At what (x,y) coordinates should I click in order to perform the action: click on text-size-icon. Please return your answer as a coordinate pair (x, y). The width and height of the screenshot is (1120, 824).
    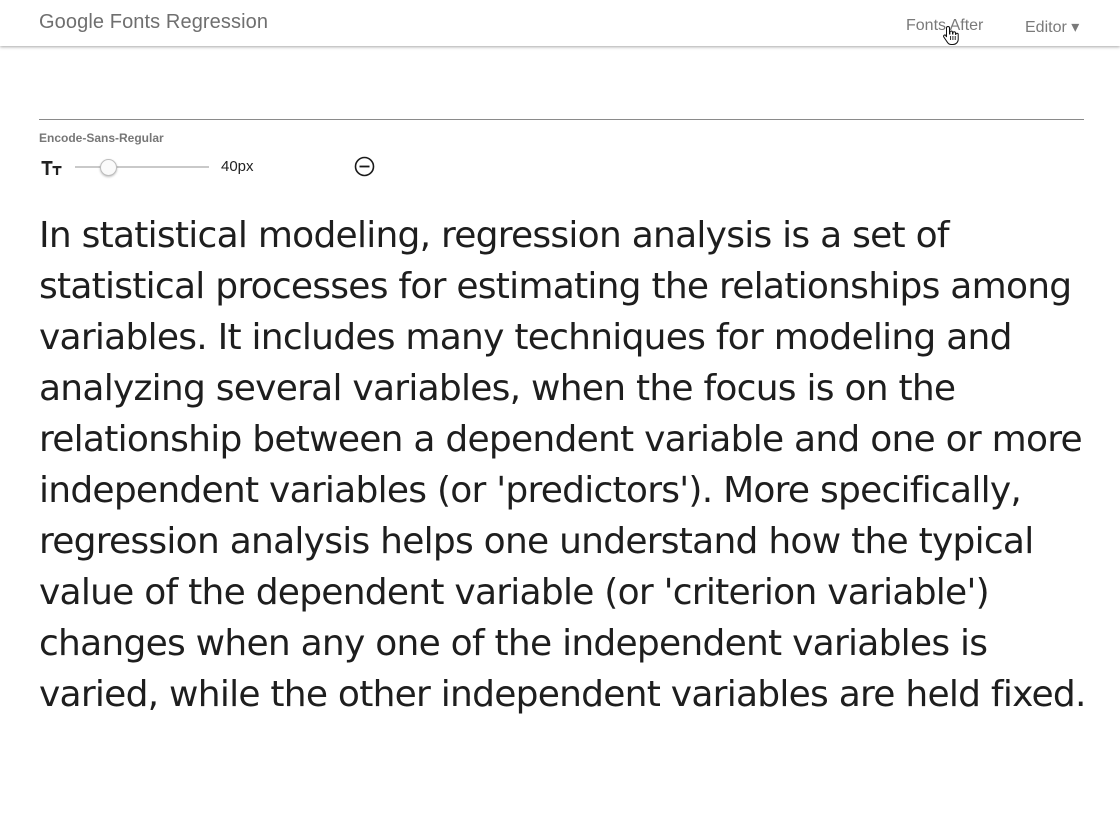
    Looking at the image, I should click on (51, 168).